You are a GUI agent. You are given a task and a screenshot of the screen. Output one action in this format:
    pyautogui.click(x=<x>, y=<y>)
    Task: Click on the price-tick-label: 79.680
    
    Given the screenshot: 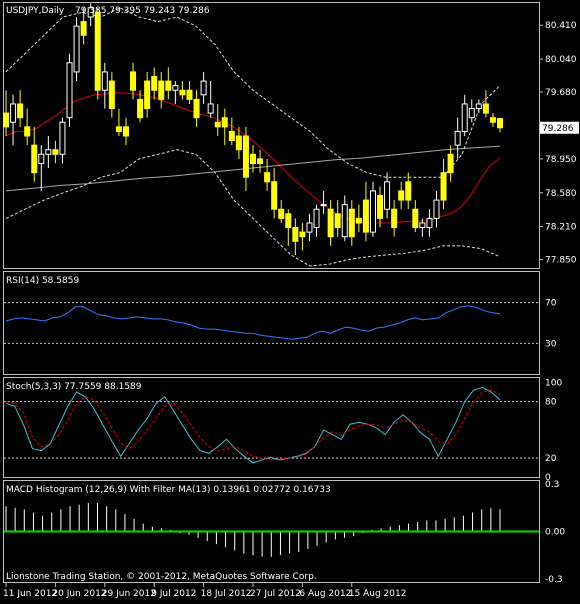 What is the action you would take?
    pyautogui.click(x=561, y=93)
    